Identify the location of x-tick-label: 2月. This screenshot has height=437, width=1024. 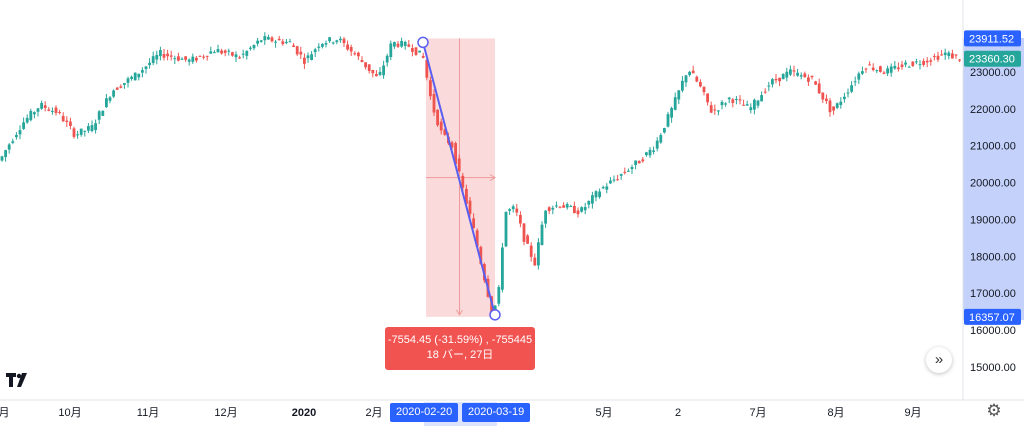
(373, 413).